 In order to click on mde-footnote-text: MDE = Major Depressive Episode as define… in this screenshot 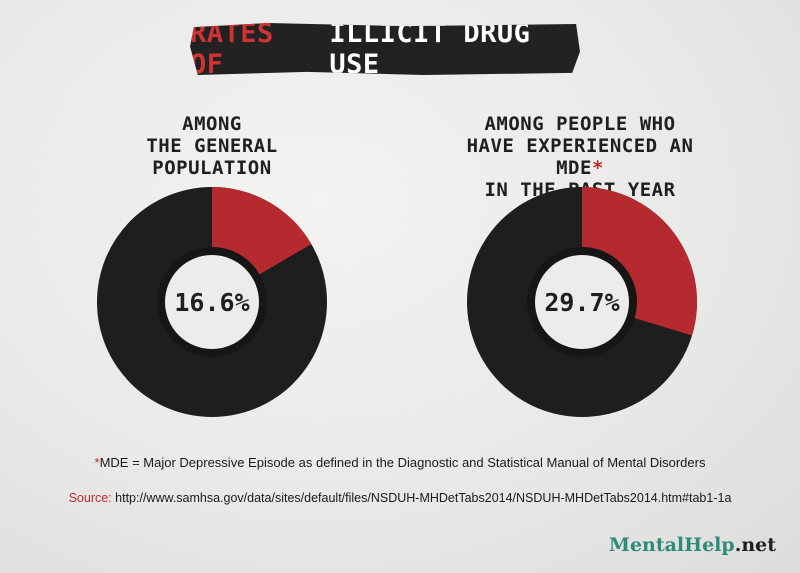, I will do `click(402, 462)`.